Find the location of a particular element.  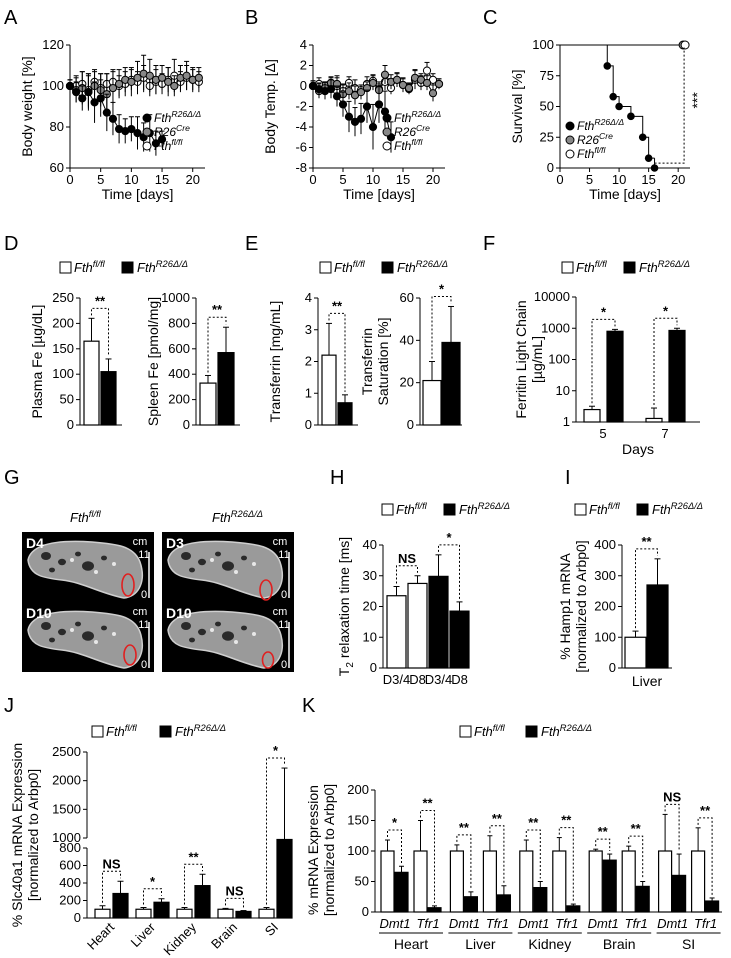

panel-label-I: I is located at coordinates (568, 478).